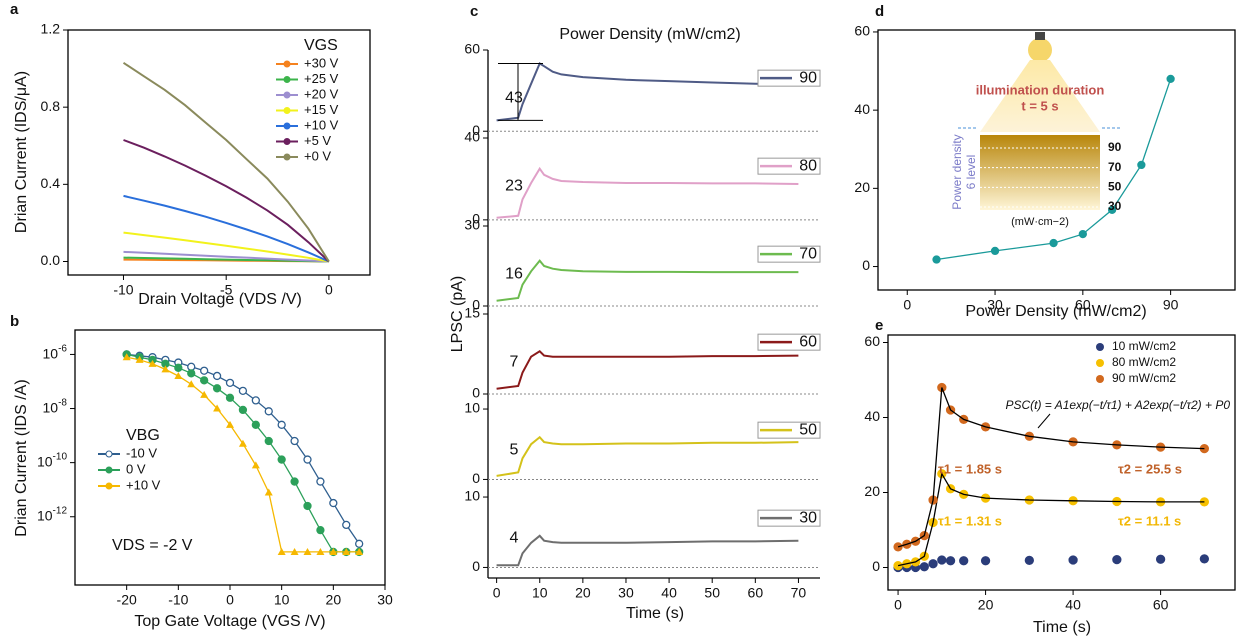  Describe the element at coordinates (1040, 50) in the screenshot. I see `bulb` at that location.